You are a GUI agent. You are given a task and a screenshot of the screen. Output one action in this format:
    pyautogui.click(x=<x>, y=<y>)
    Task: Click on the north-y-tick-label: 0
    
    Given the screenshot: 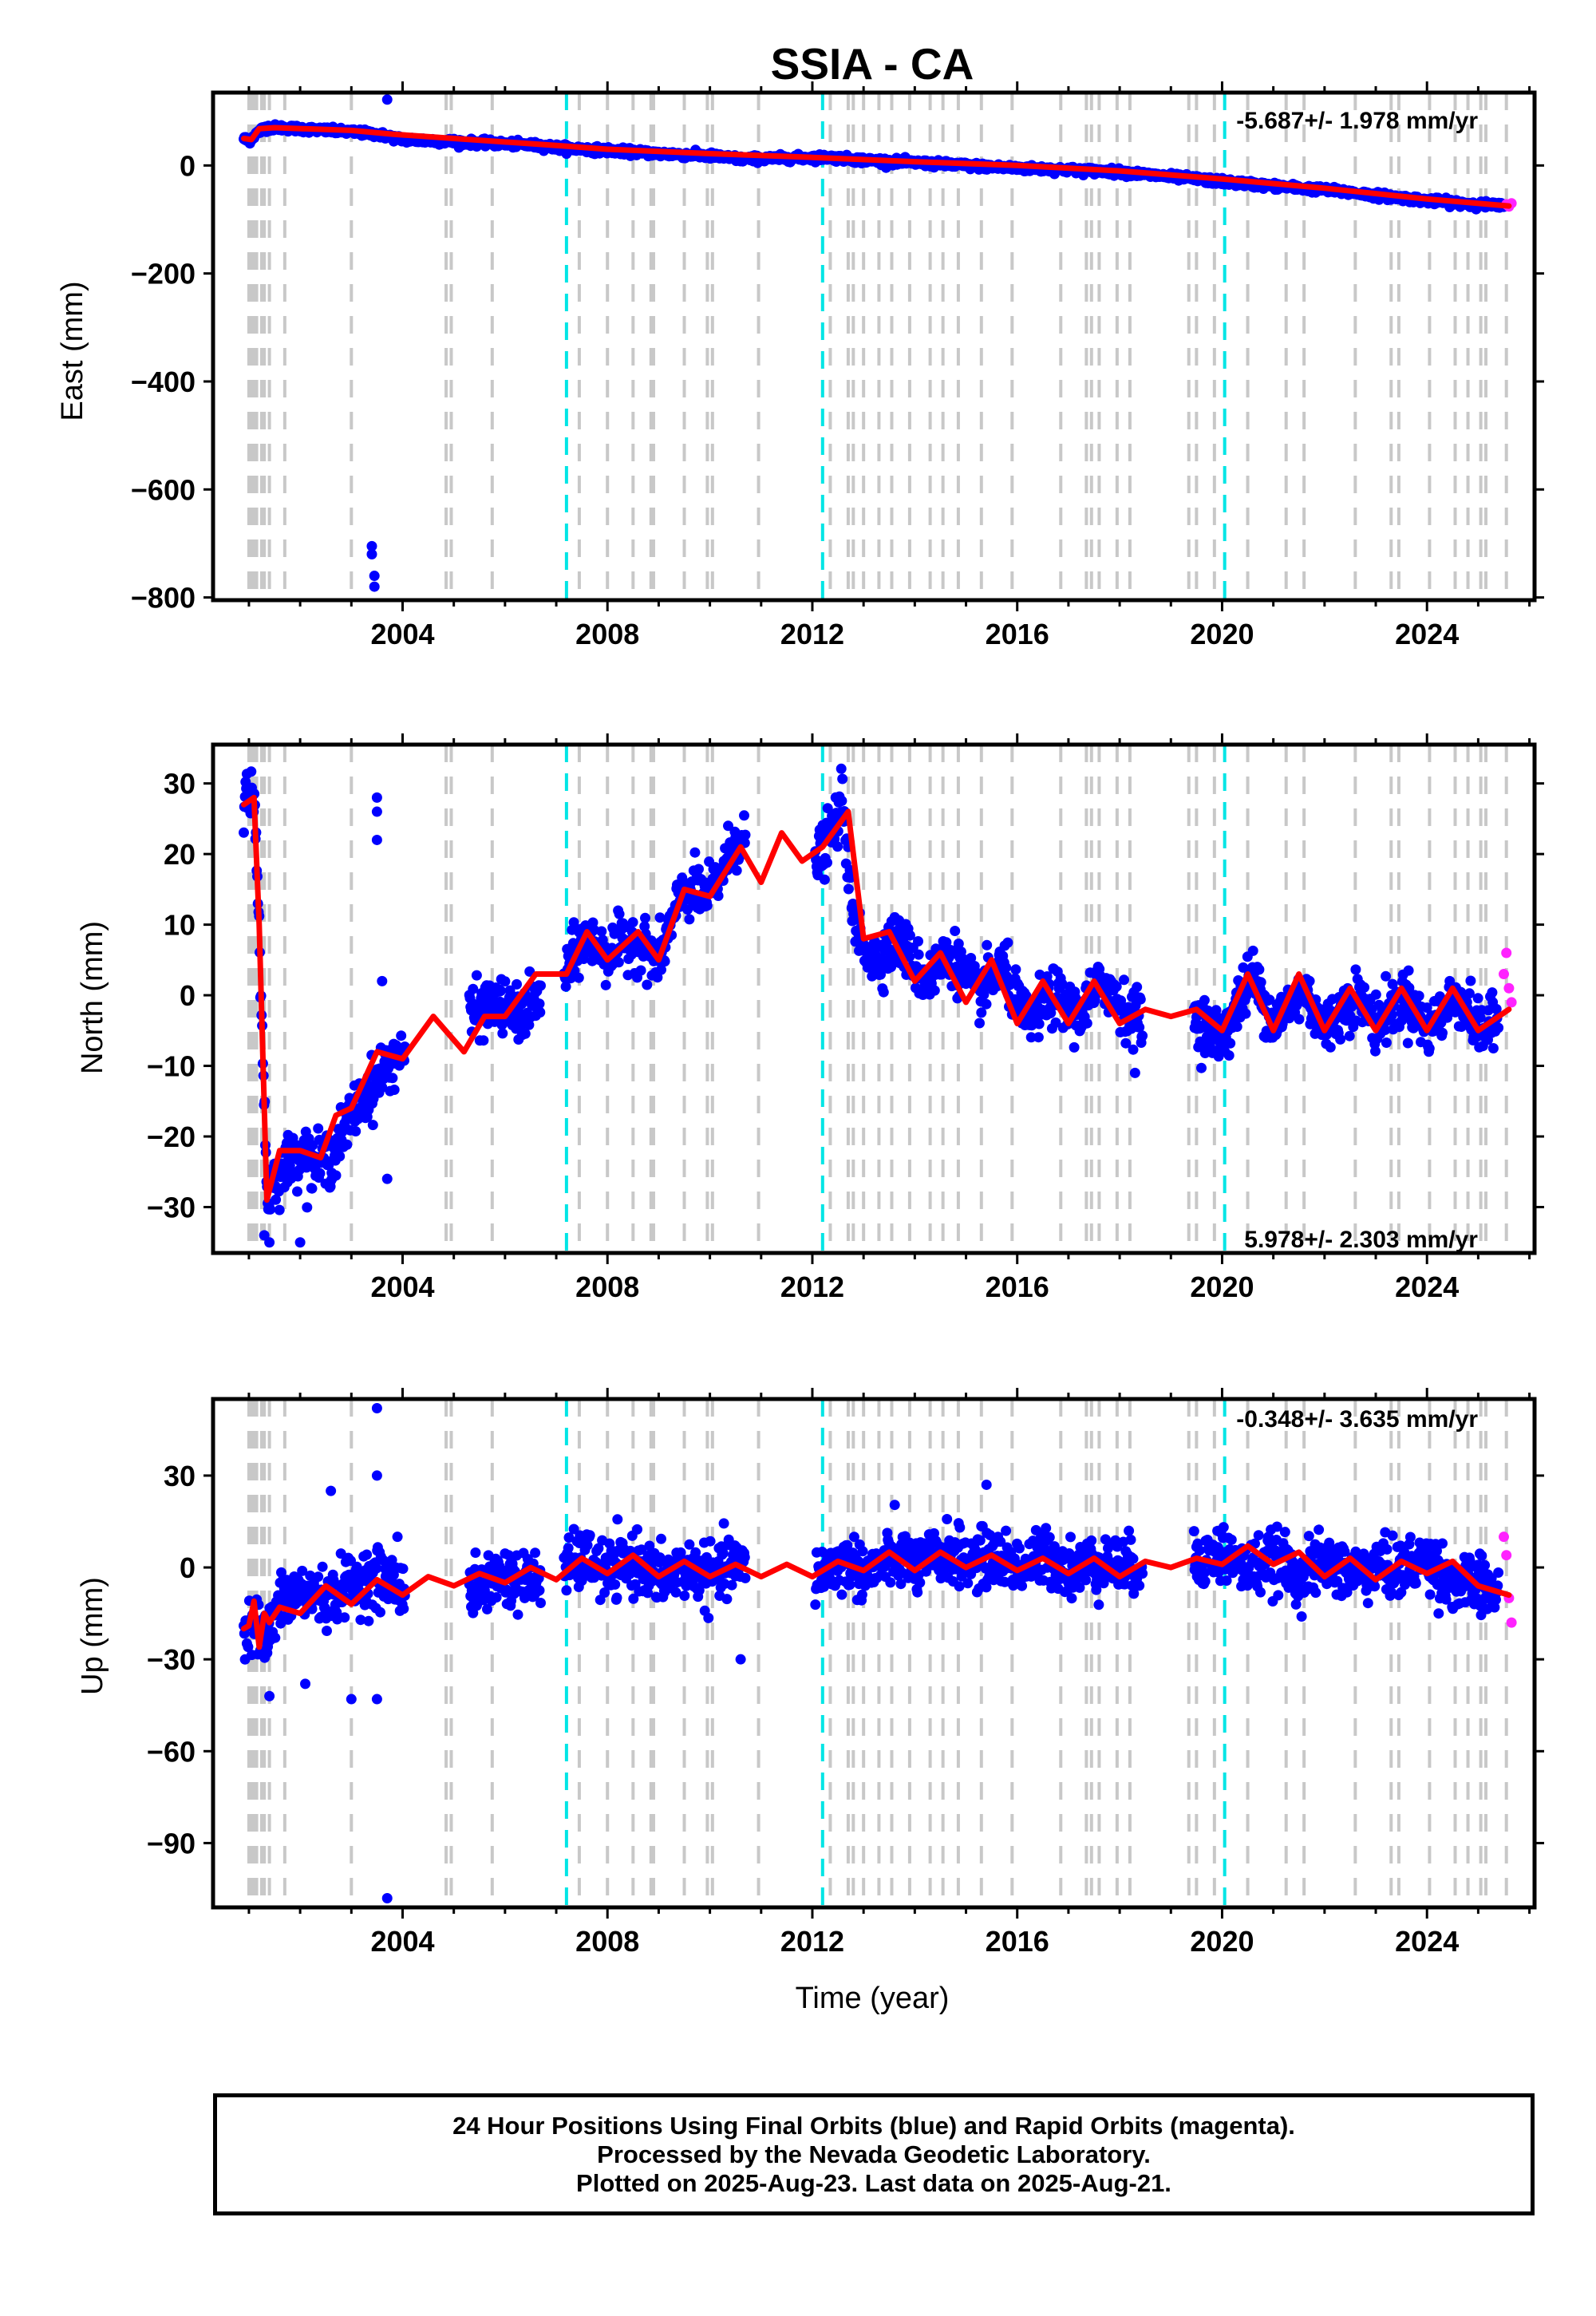 What is the action you would take?
    pyautogui.click(x=188, y=996)
    